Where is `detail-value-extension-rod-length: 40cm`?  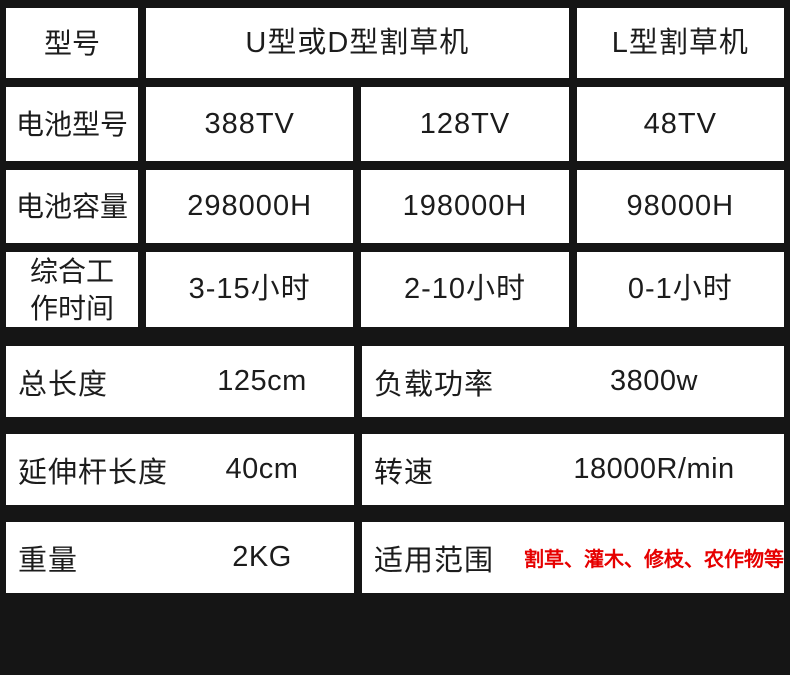 detail-value-extension-rod-length: 40cm is located at coordinates (262, 469).